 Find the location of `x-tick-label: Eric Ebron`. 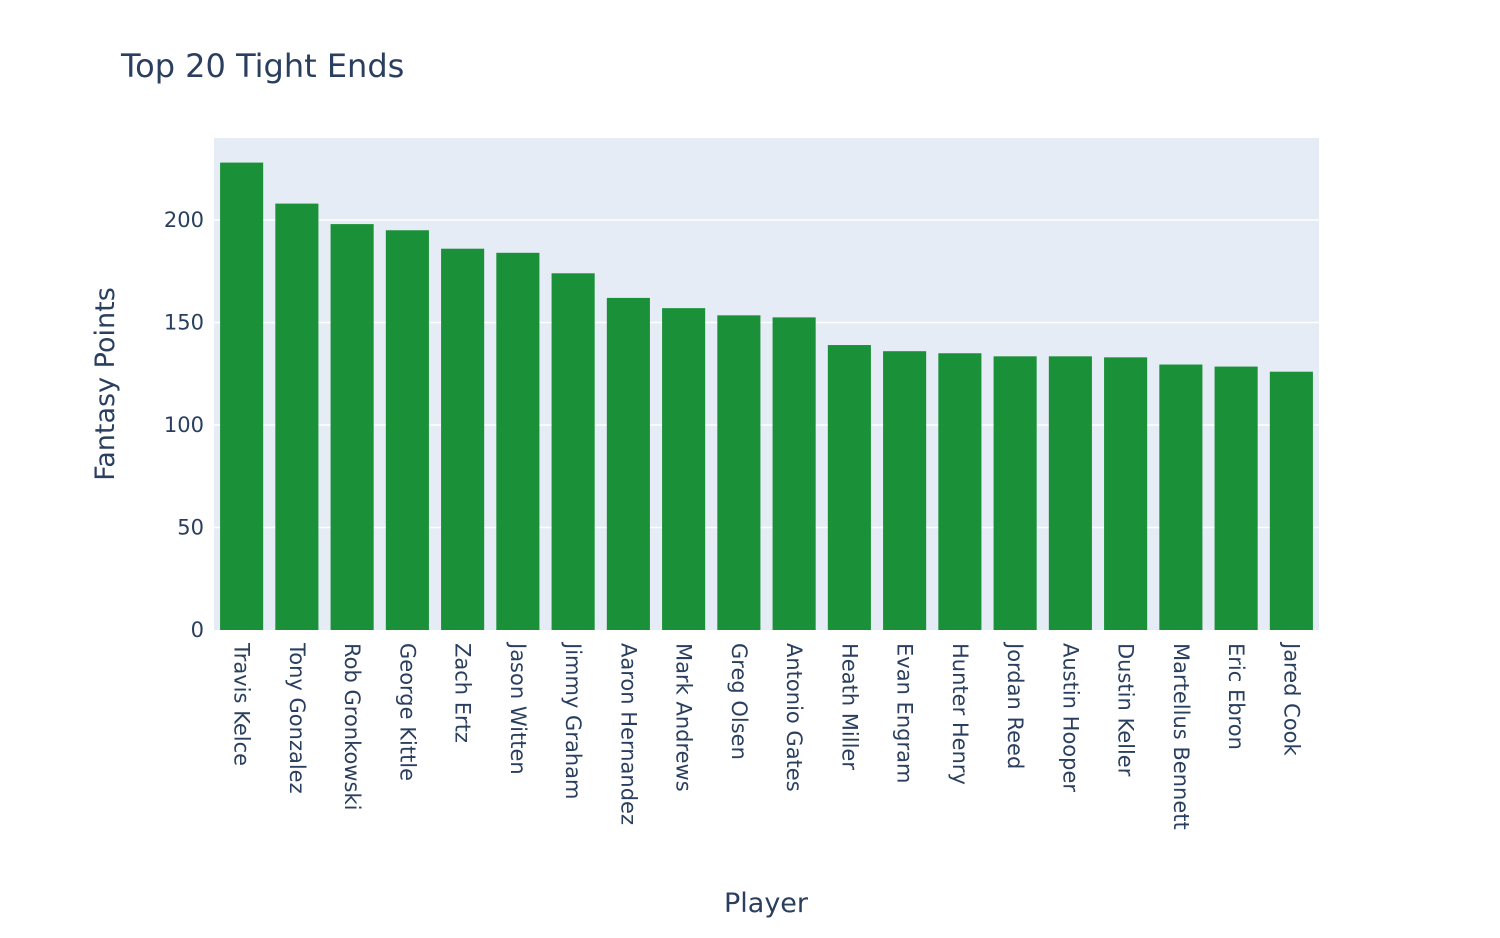

x-tick-label: Eric Ebron is located at coordinates (1236, 696).